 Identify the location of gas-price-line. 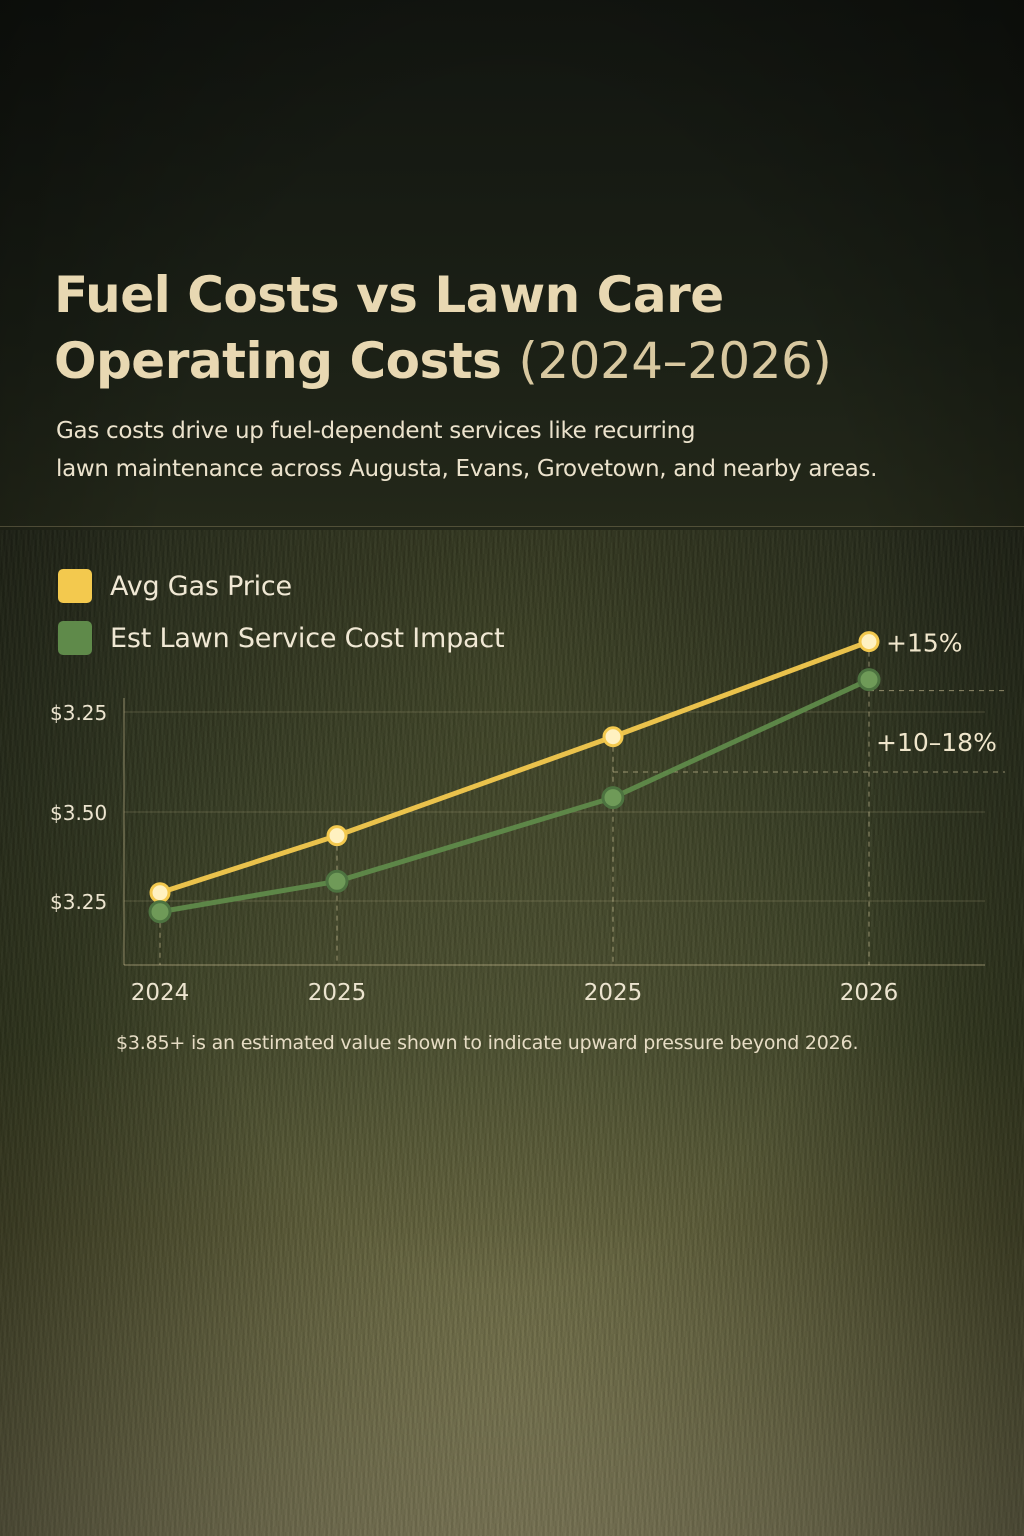
(514, 767).